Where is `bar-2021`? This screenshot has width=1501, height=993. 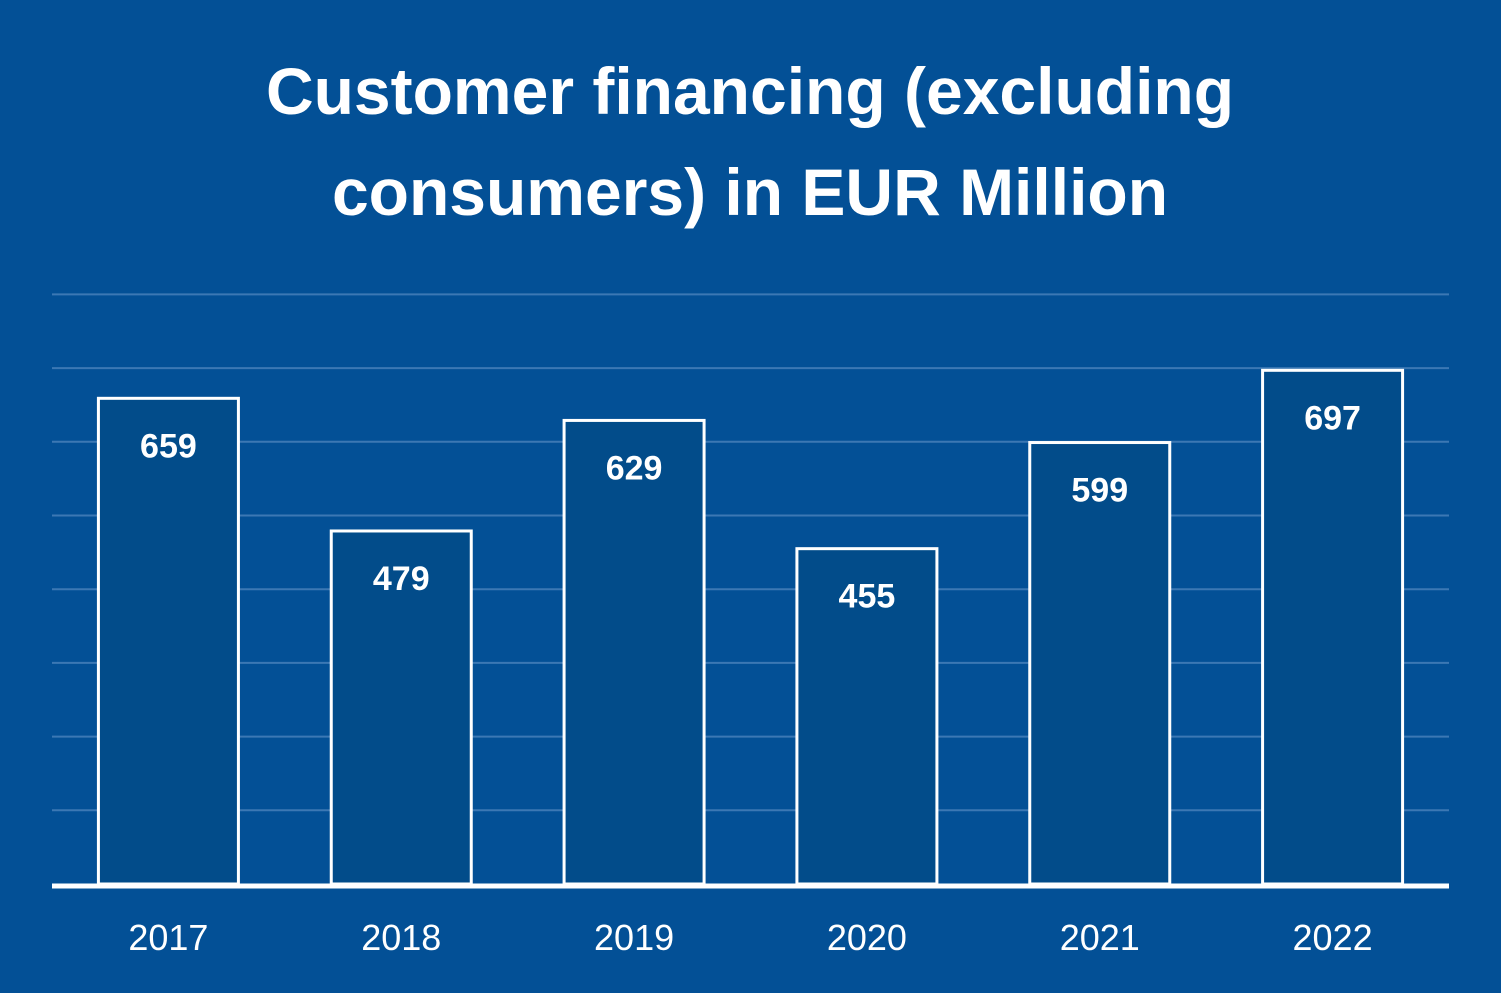 bar-2021 is located at coordinates (1100, 663).